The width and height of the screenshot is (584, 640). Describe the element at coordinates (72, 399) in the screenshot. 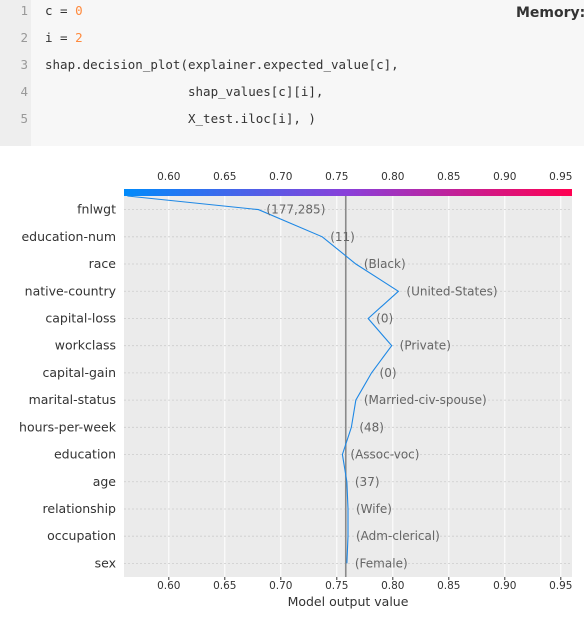

I see `feature-label: marital-status` at that location.